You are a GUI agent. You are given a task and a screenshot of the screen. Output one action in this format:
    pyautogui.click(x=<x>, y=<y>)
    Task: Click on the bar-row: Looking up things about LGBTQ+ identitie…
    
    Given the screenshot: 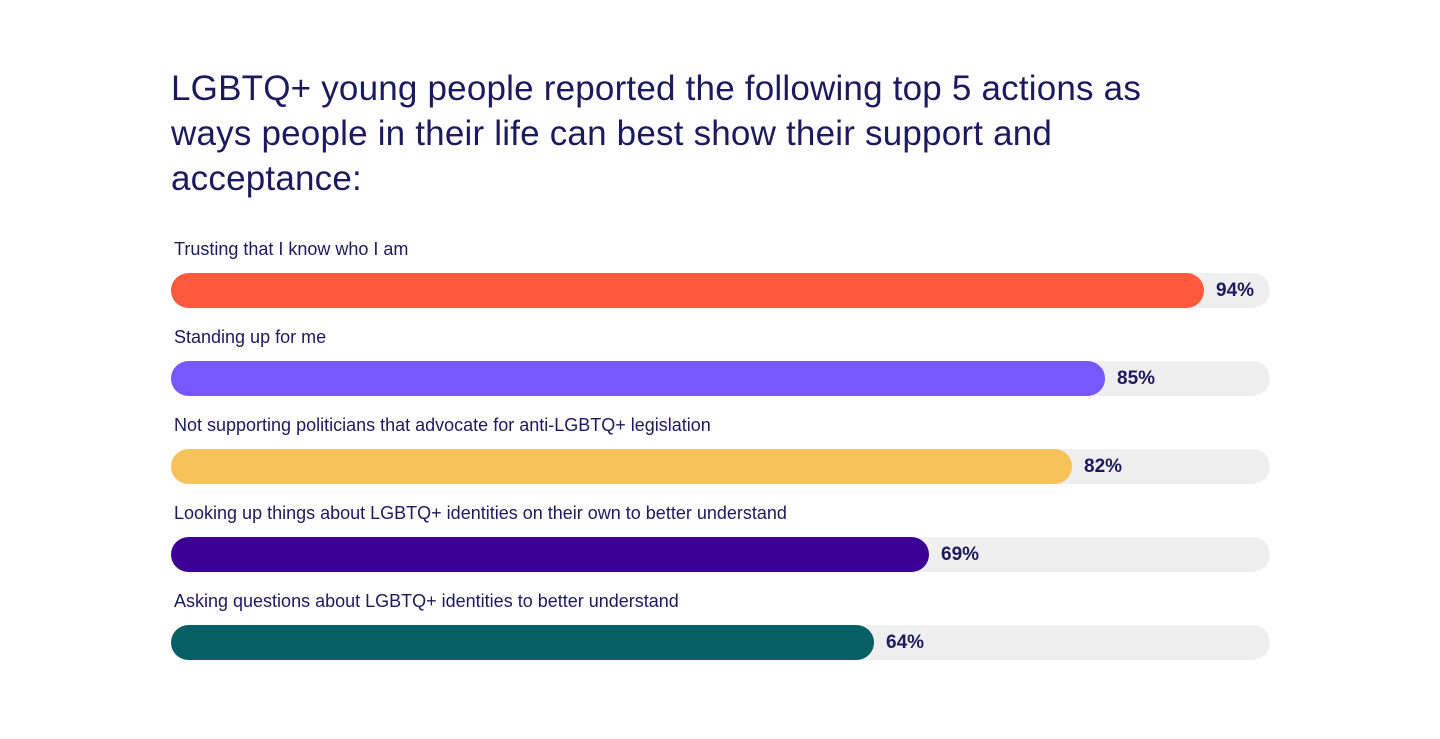 What is the action you would take?
    pyautogui.click(x=720, y=542)
    